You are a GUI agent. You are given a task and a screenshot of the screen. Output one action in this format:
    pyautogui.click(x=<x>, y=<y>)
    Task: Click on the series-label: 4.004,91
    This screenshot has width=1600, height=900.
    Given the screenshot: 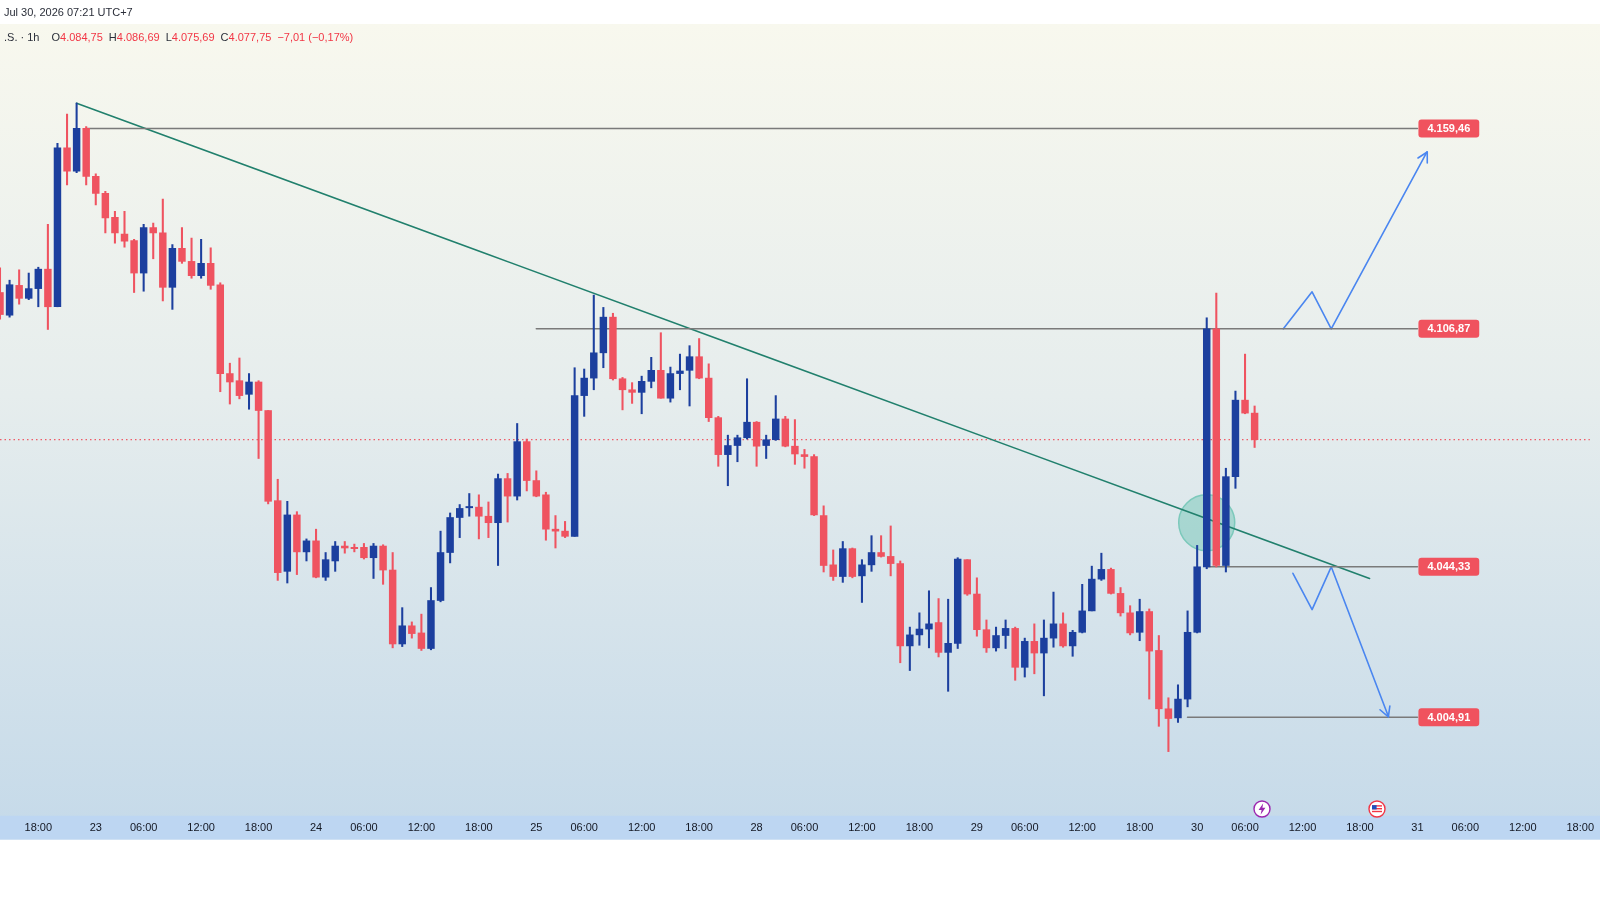 What is the action you would take?
    pyautogui.click(x=1449, y=716)
    